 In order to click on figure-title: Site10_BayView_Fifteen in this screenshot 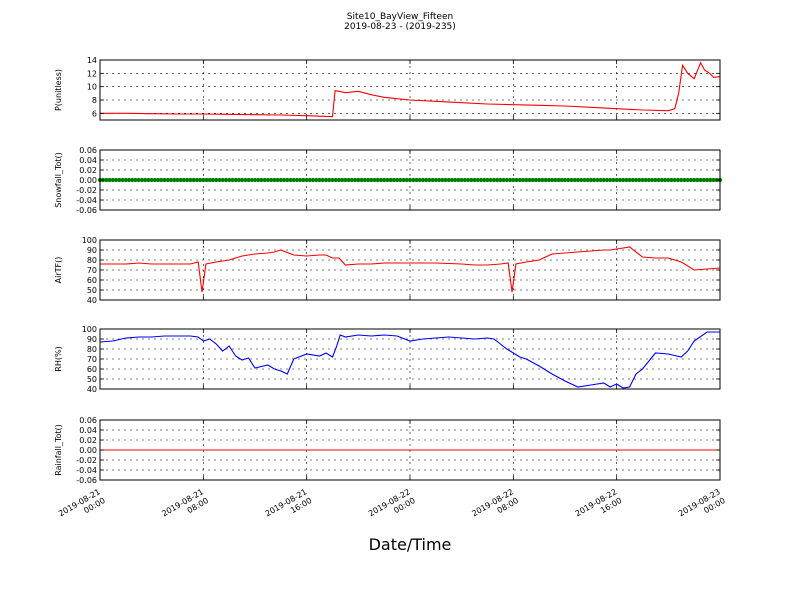, I will do `click(400, 17)`.